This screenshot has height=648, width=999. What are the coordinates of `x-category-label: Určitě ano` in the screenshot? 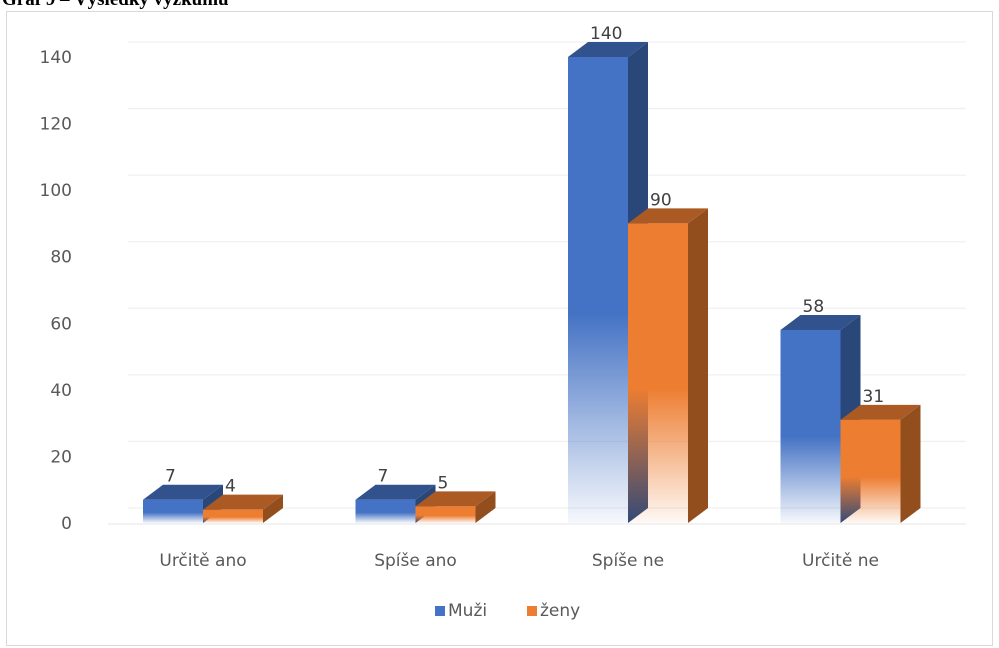 It's located at (202, 561).